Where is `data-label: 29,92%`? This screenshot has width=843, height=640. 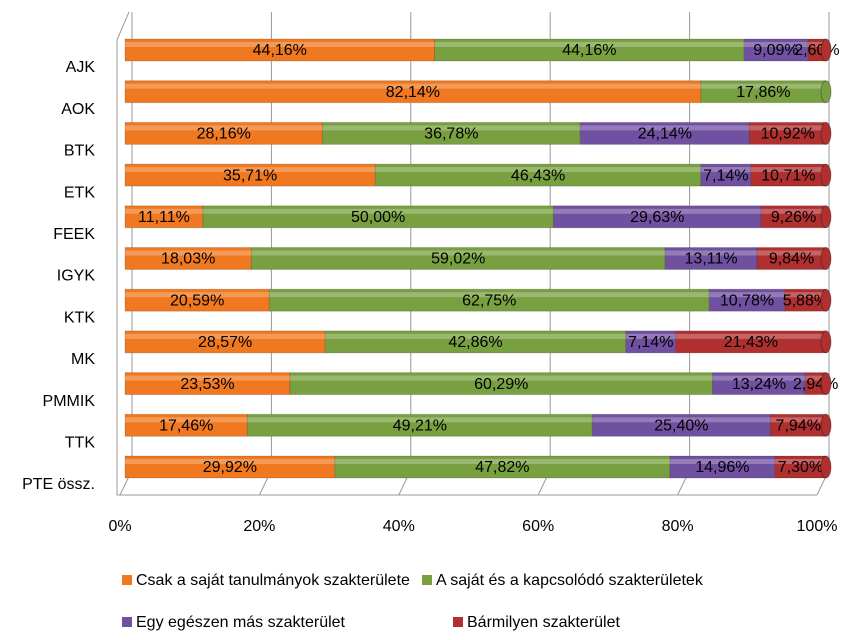 data-label: 29,92% is located at coordinates (230, 467).